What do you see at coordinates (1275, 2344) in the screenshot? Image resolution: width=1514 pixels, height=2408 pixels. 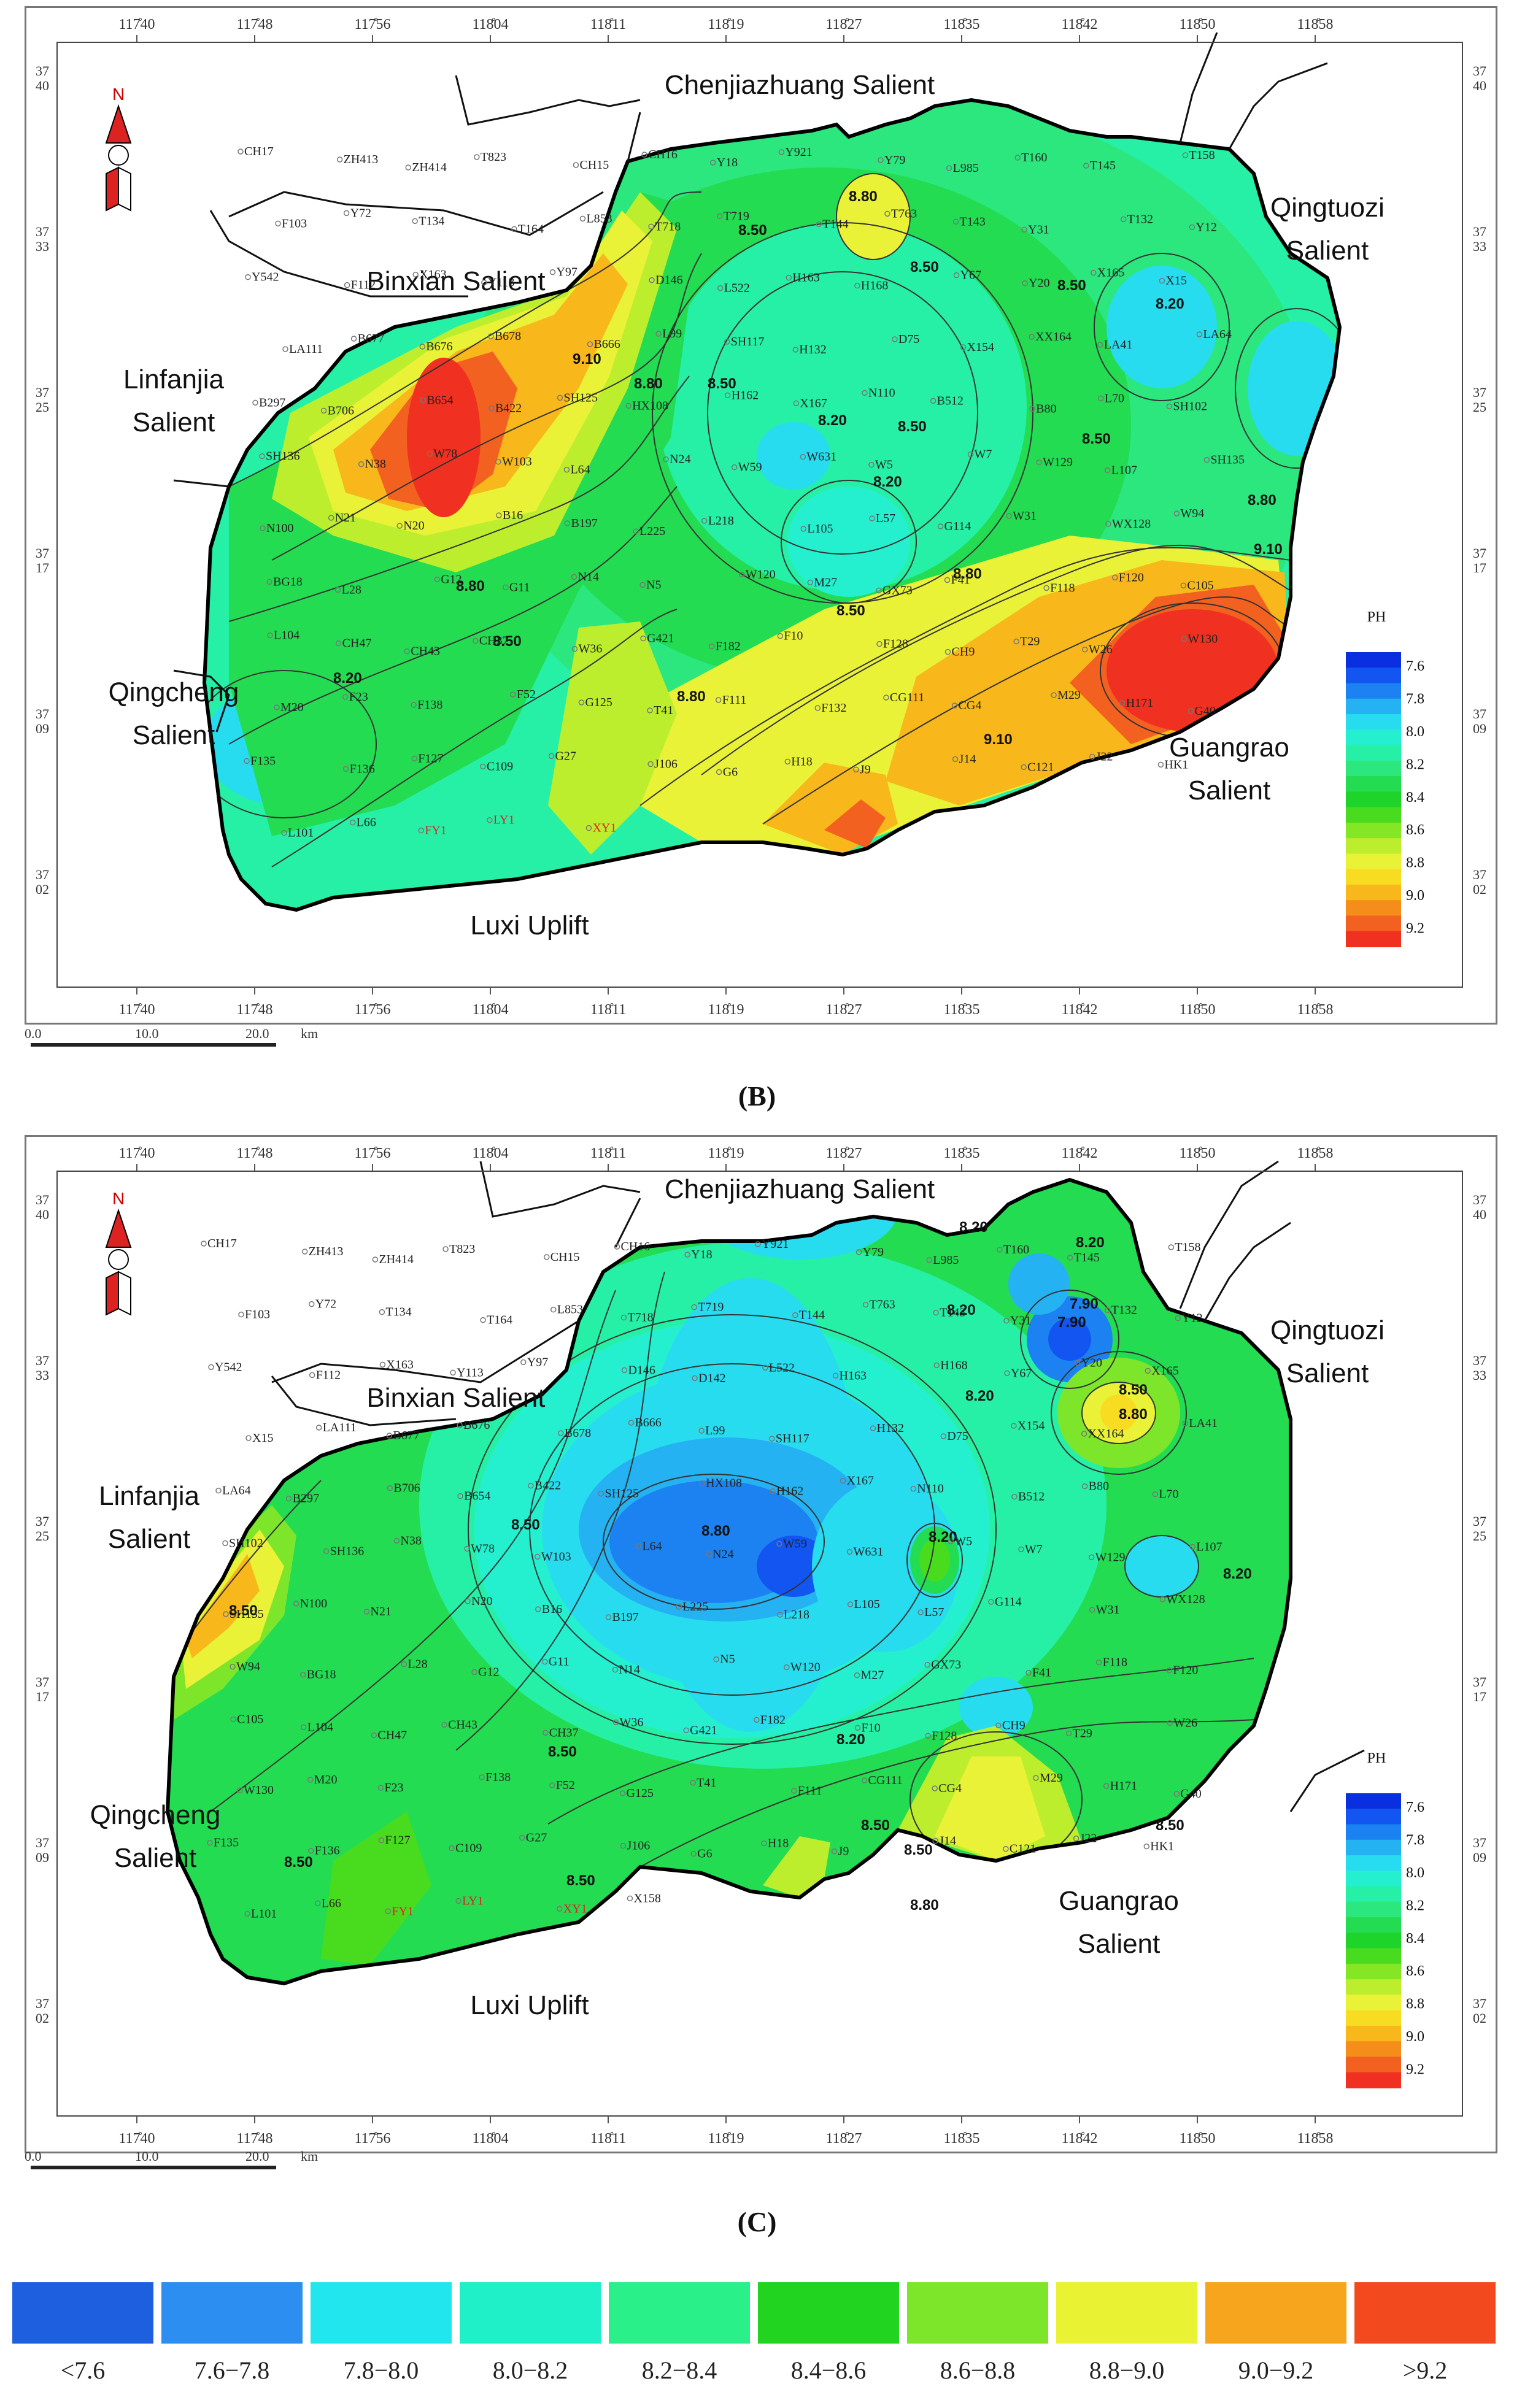 I see `legend-item: 9.0−9.2` at bounding box center [1275, 2344].